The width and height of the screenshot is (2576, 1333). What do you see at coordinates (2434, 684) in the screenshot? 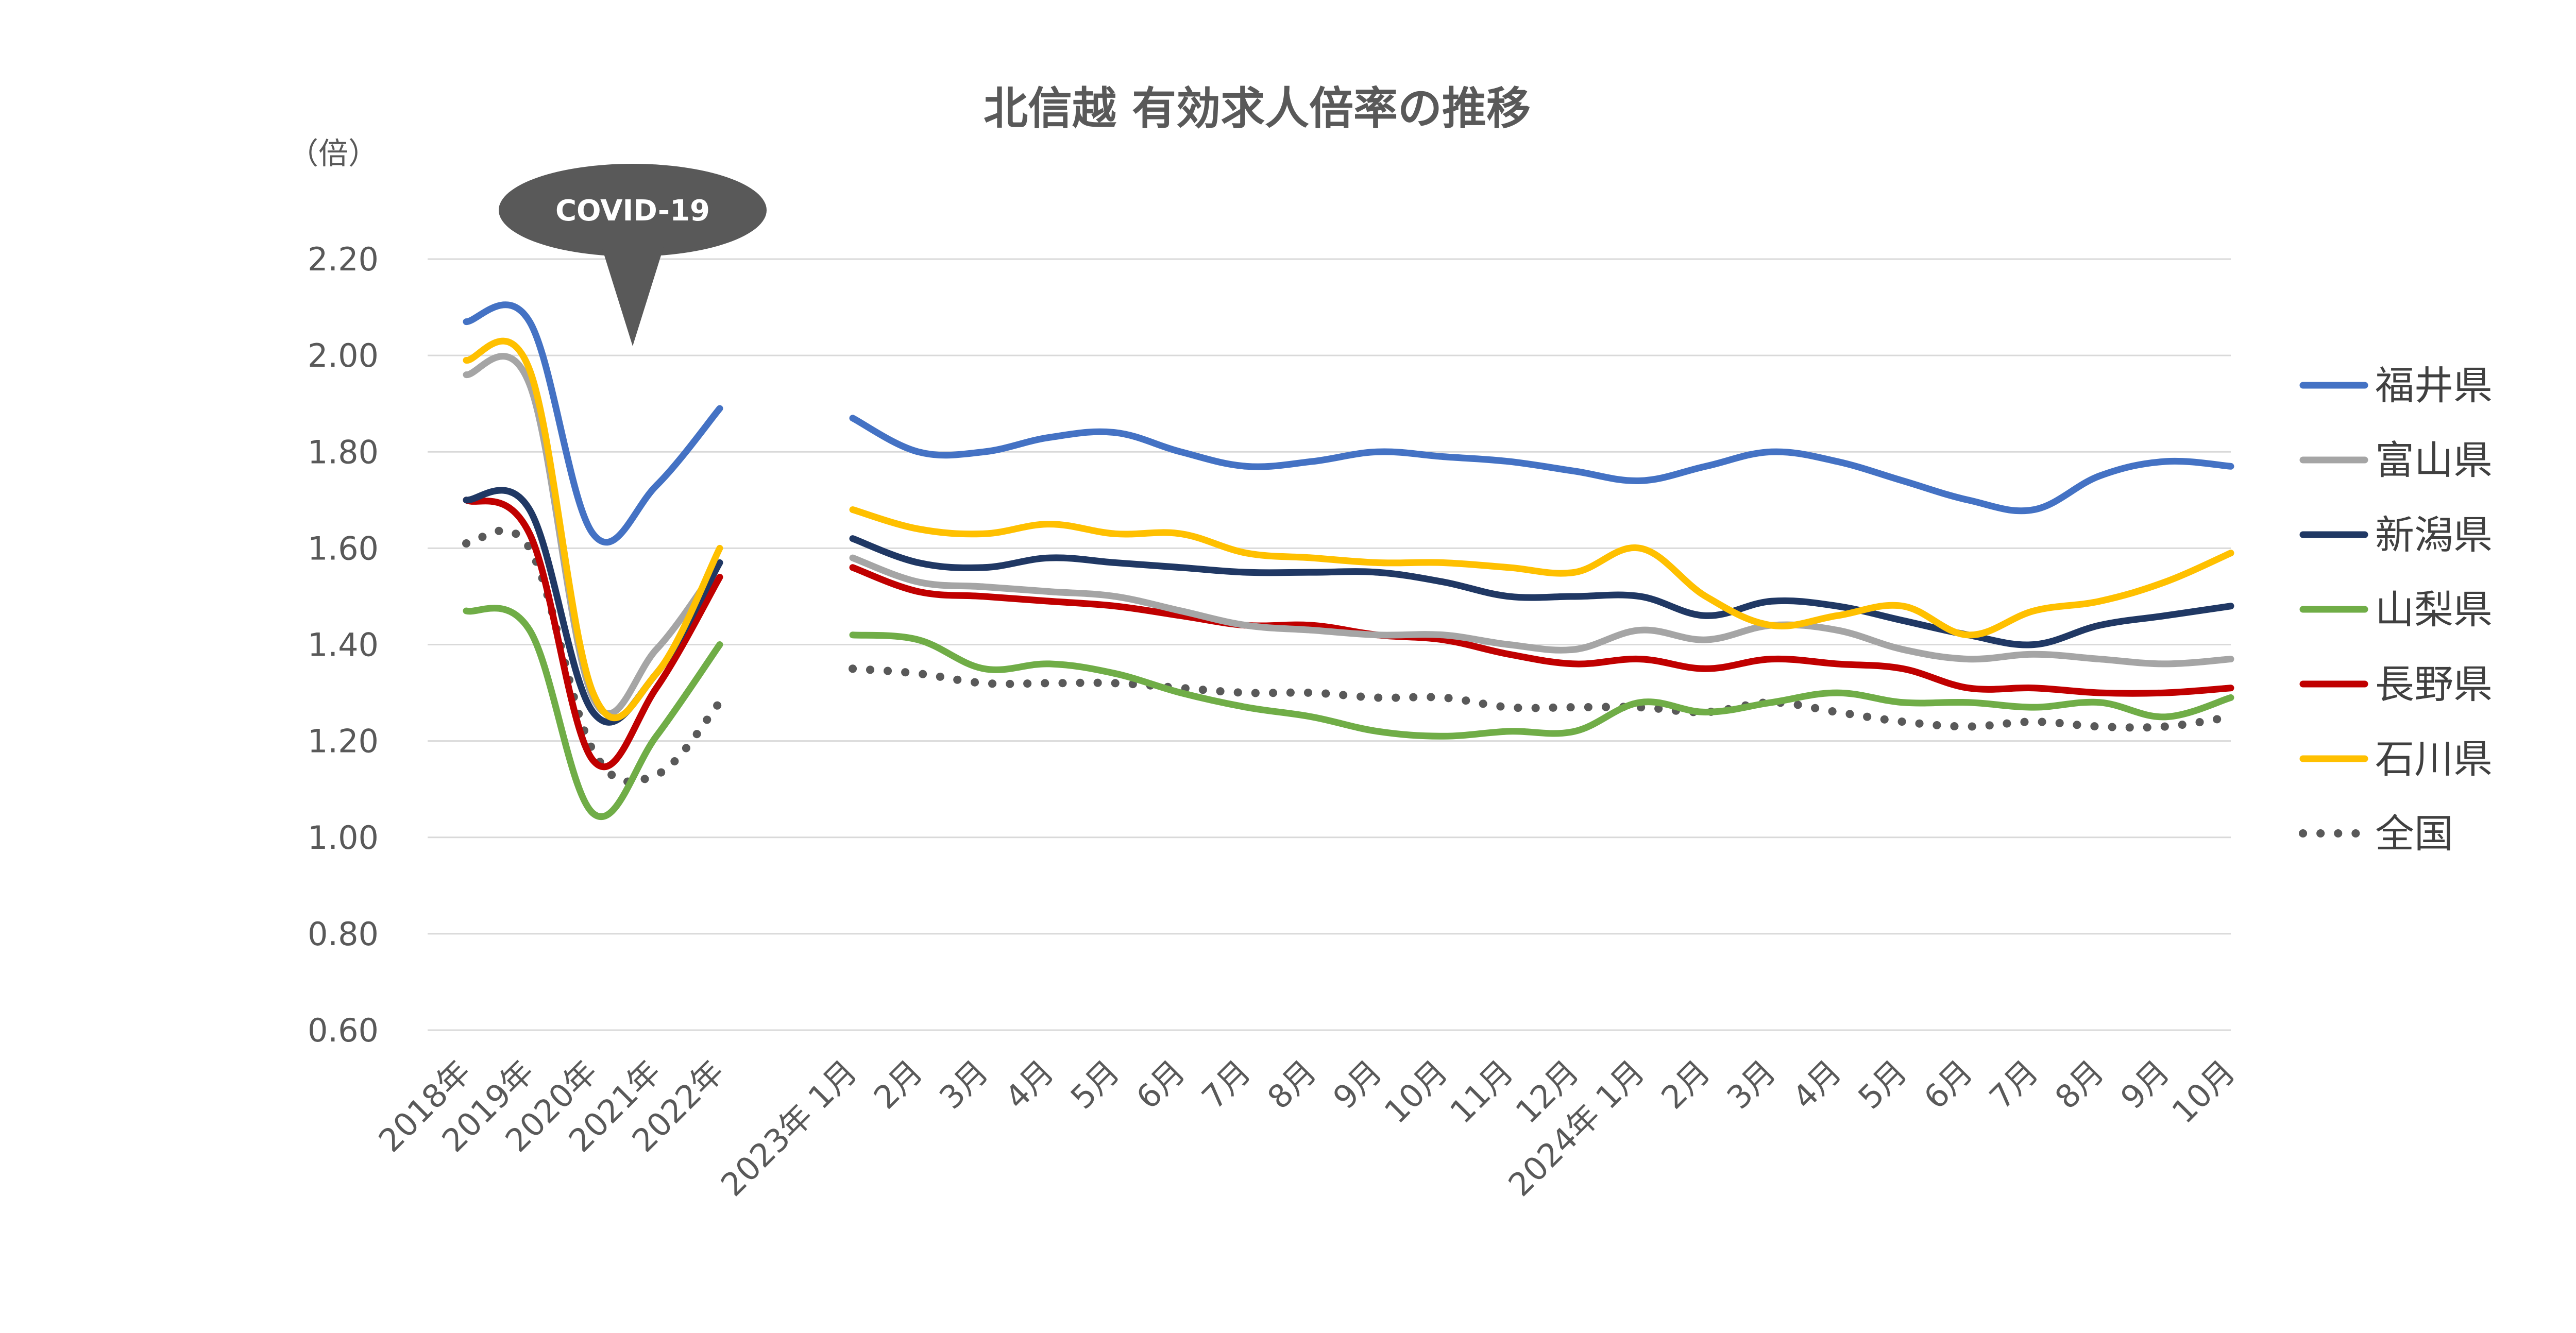
I see `legend-label: 長野県` at bounding box center [2434, 684].